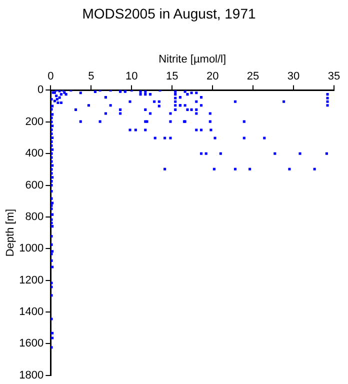  Describe the element at coordinates (334, 76) in the screenshot. I see `x-tick-label: 35` at that location.